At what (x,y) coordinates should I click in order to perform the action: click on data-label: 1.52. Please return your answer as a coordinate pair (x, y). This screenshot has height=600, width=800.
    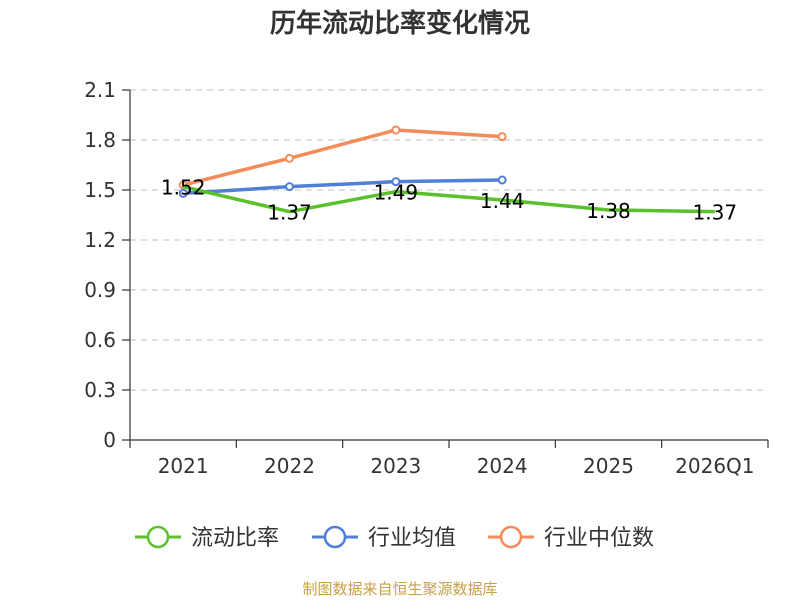
    Looking at the image, I should click on (183, 188).